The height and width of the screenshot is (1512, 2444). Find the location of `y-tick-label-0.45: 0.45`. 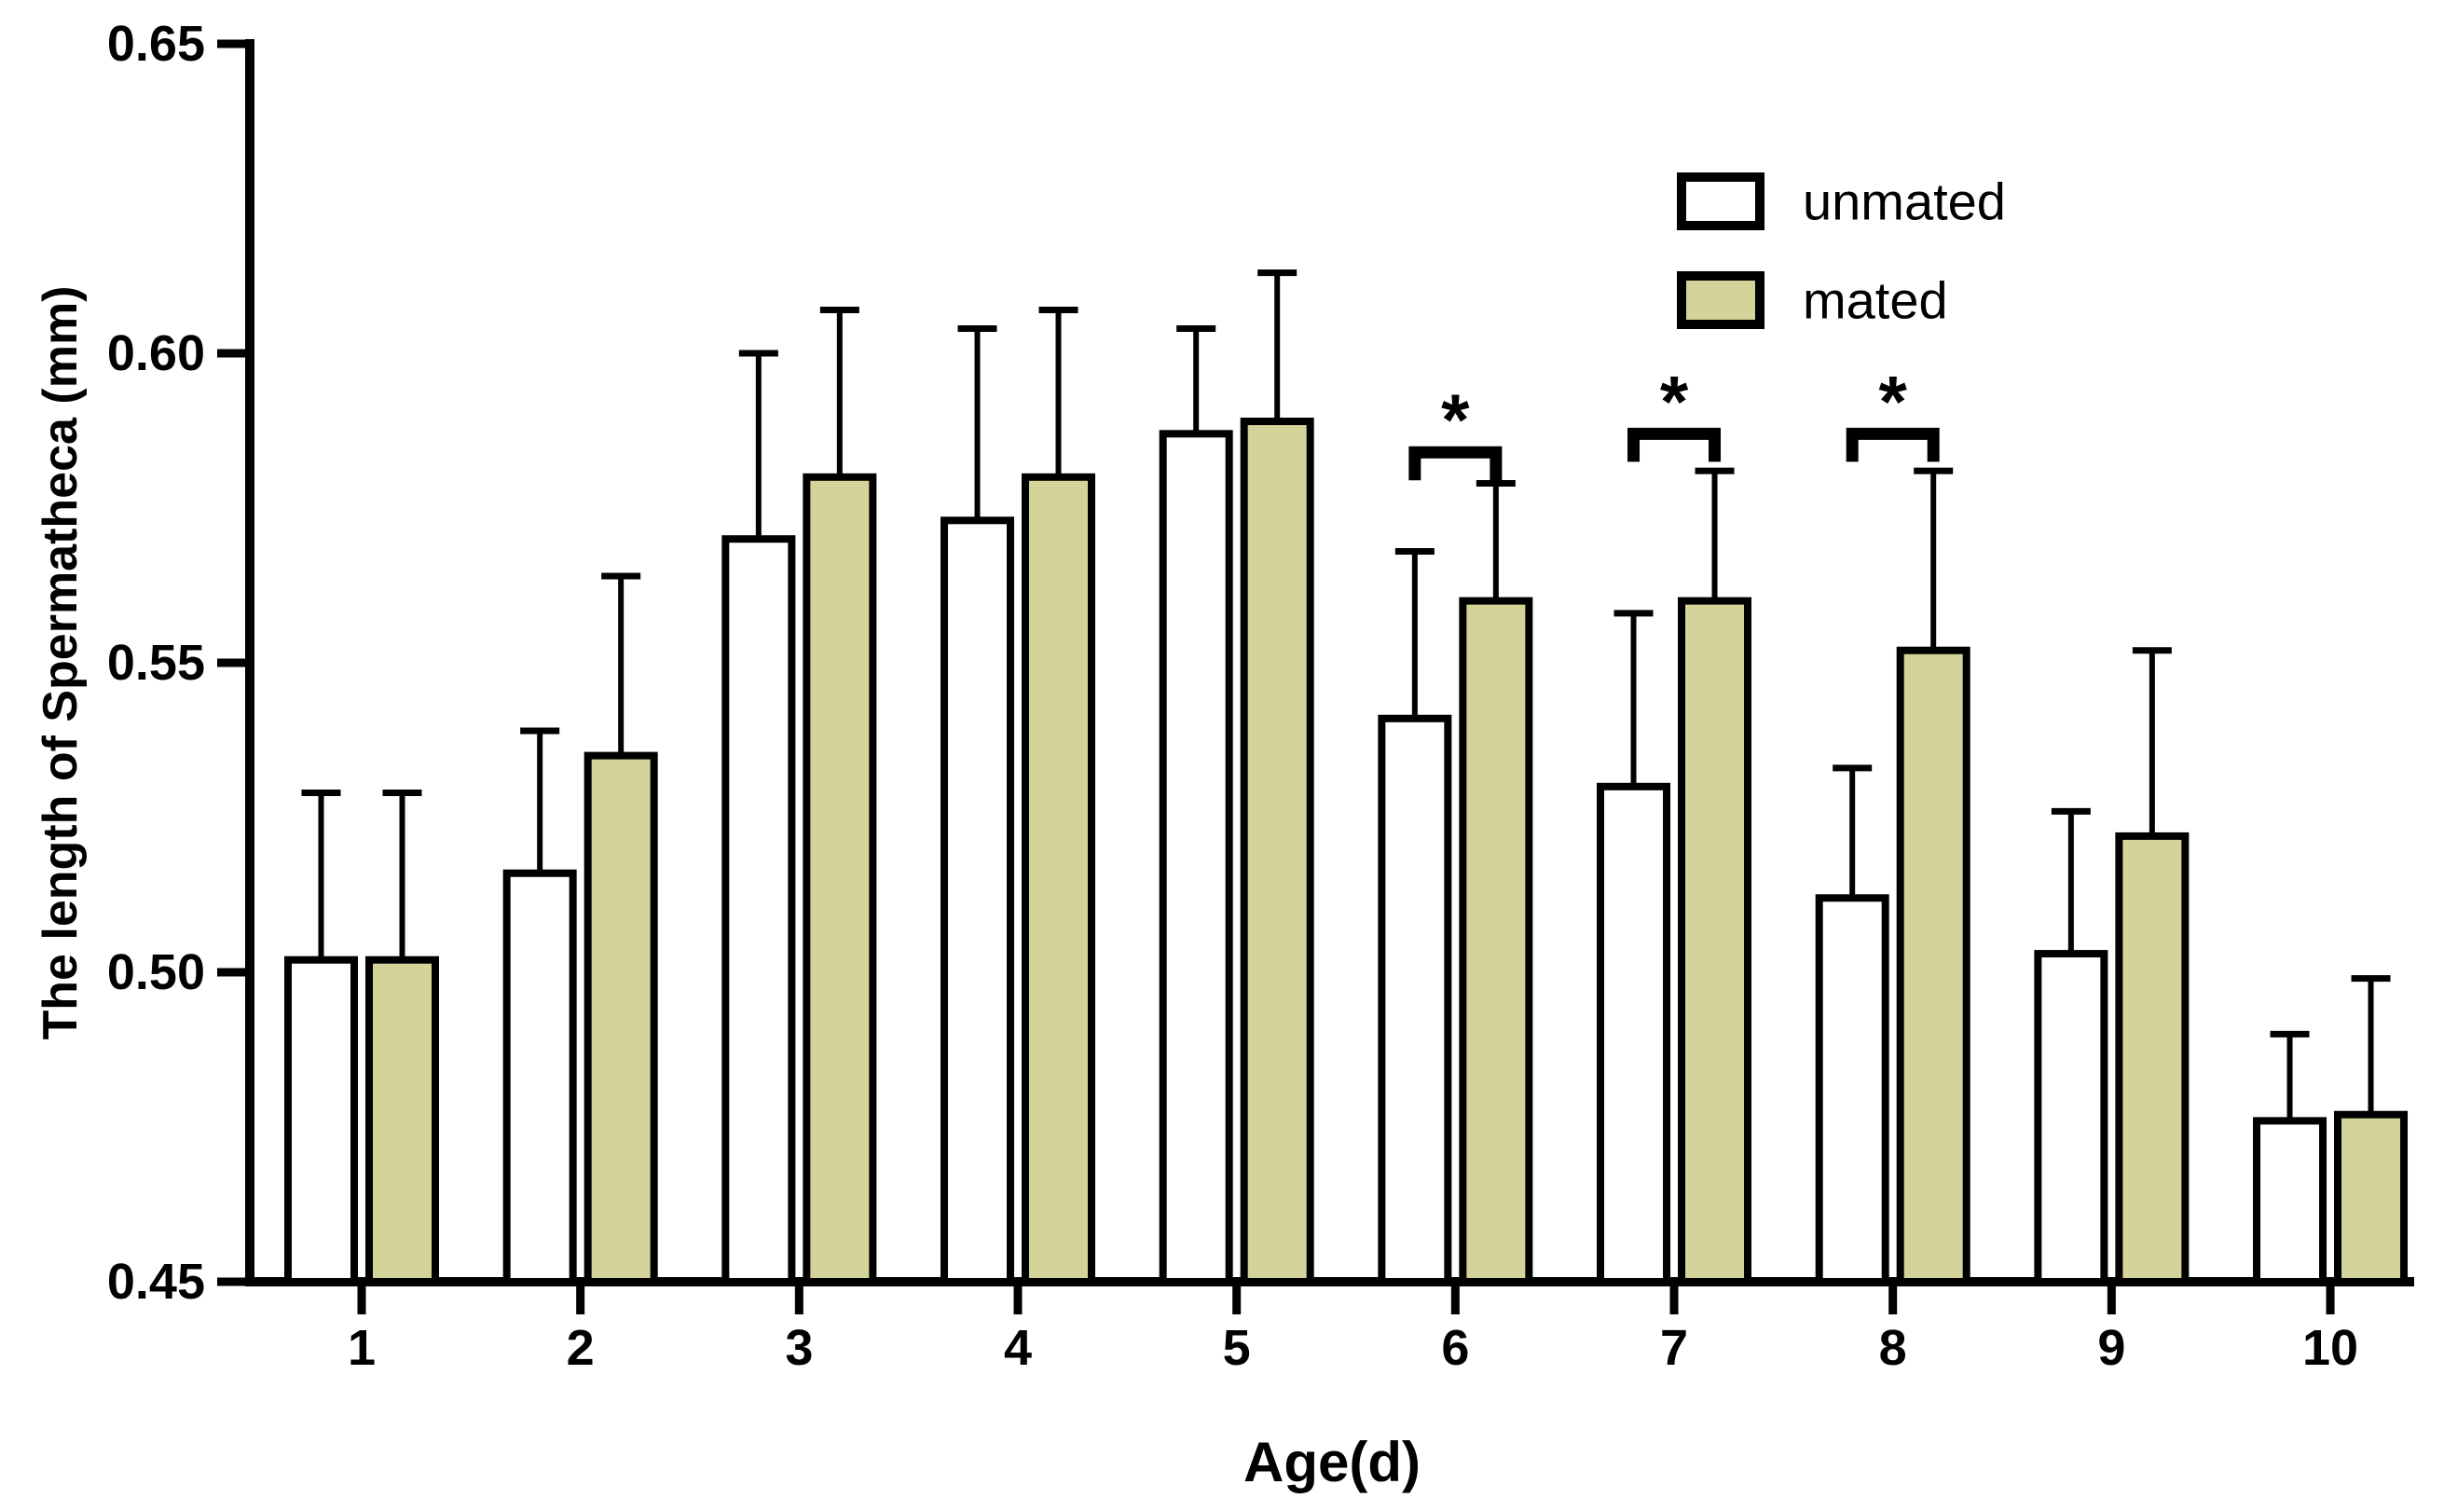

y-tick-label-0.45: 0.45 is located at coordinates (156, 1282).